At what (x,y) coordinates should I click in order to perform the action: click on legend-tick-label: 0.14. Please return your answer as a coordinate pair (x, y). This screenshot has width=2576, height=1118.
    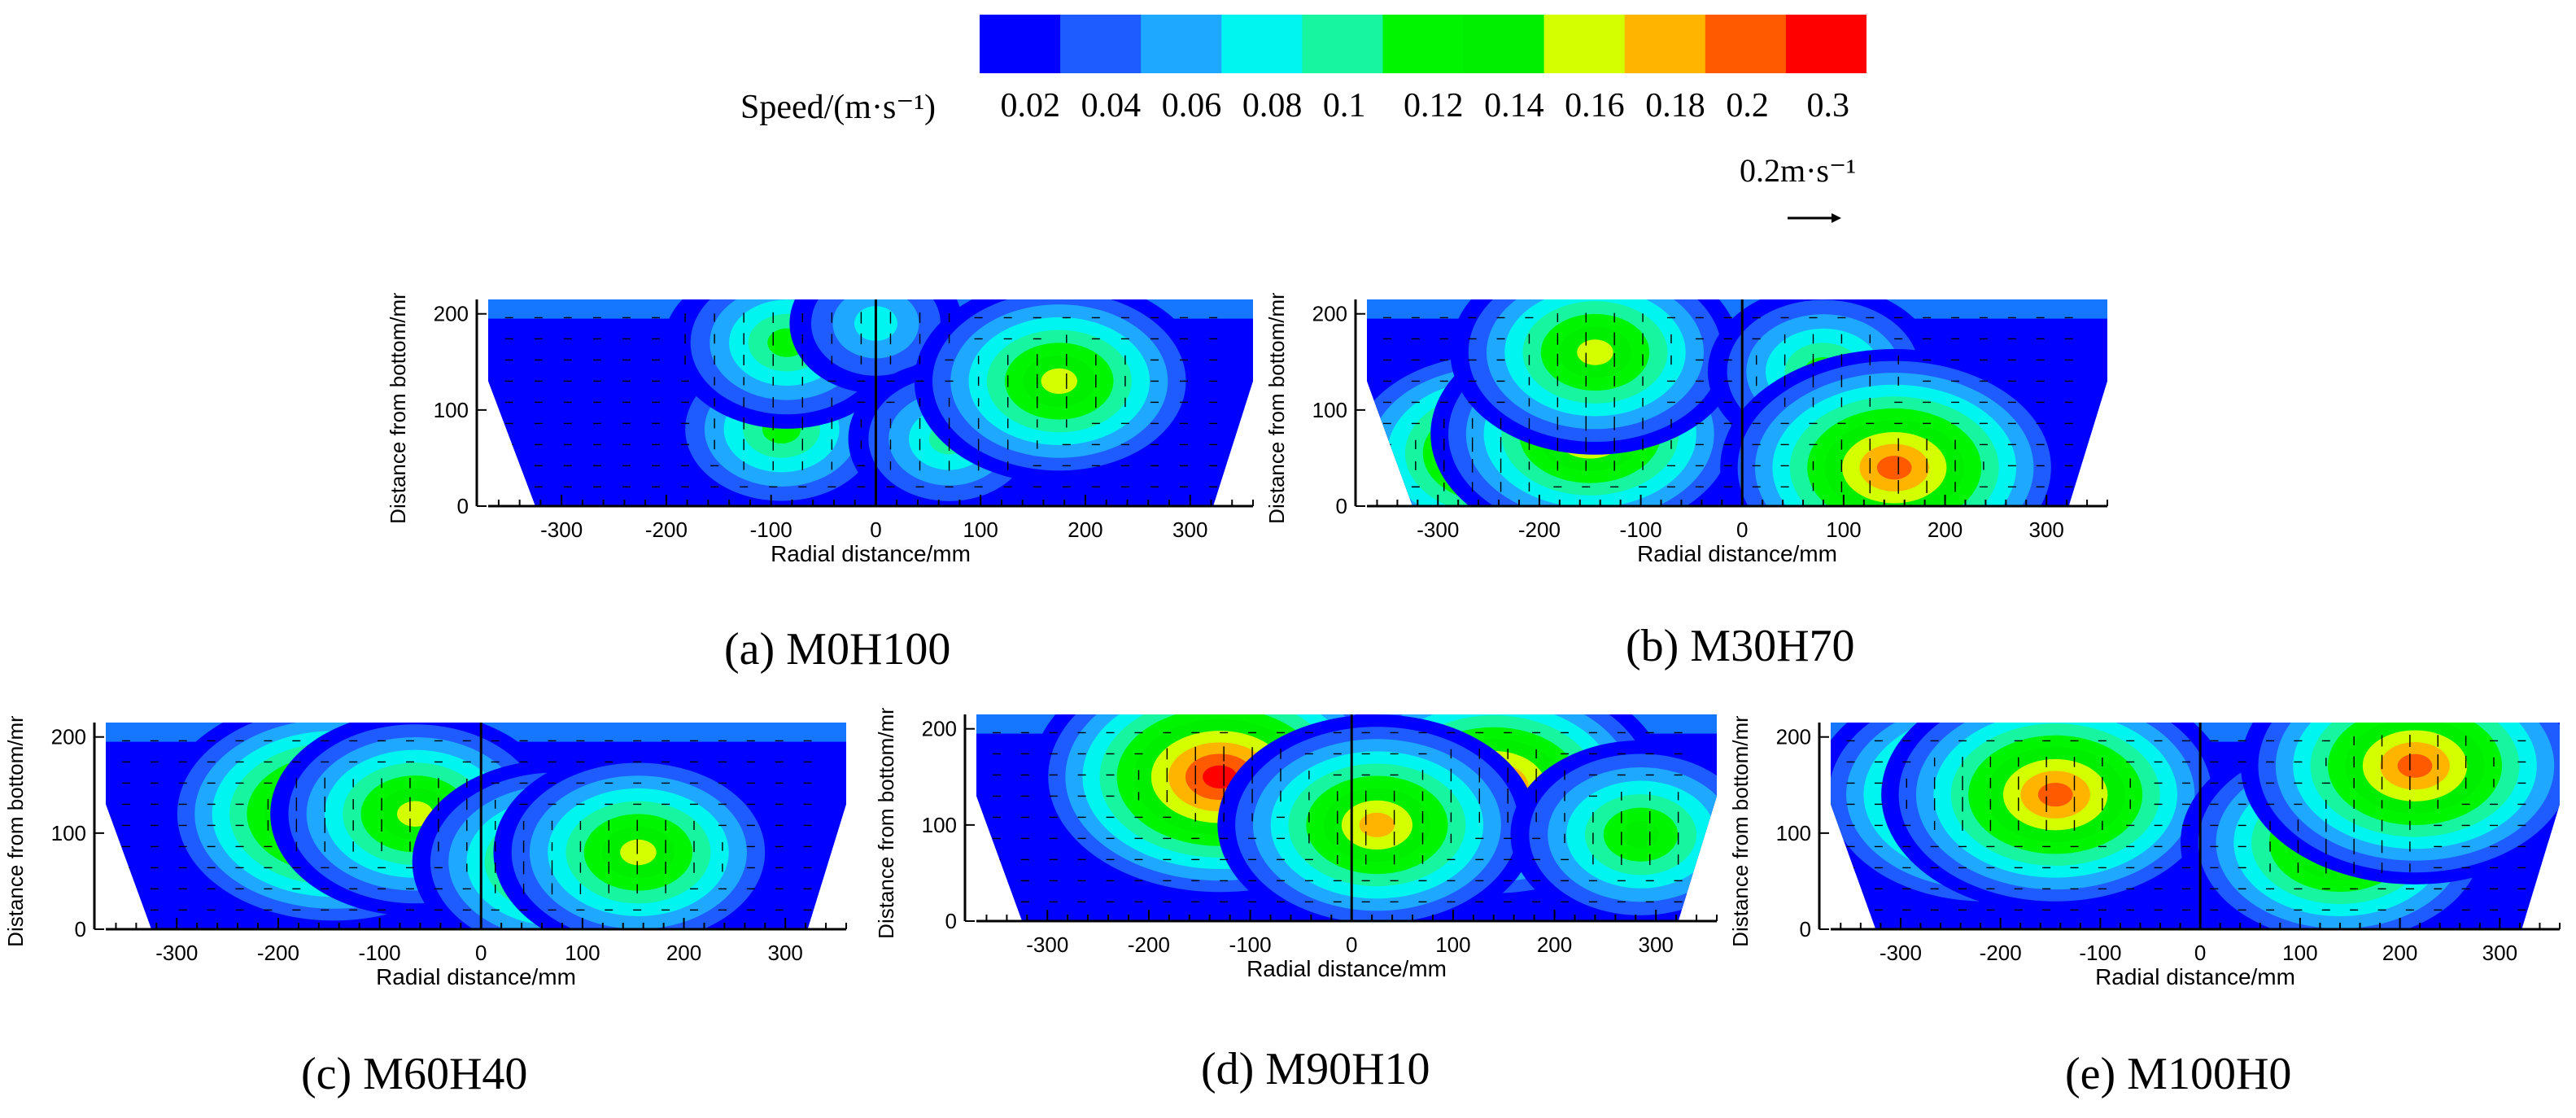
    Looking at the image, I should click on (1514, 105).